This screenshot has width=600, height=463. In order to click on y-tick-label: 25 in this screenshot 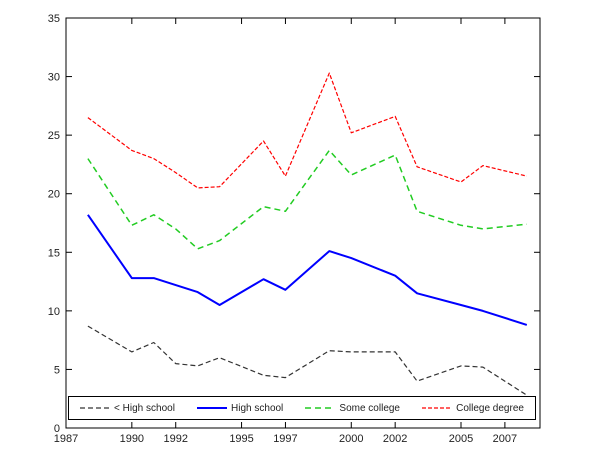, I will do `click(54, 136)`.